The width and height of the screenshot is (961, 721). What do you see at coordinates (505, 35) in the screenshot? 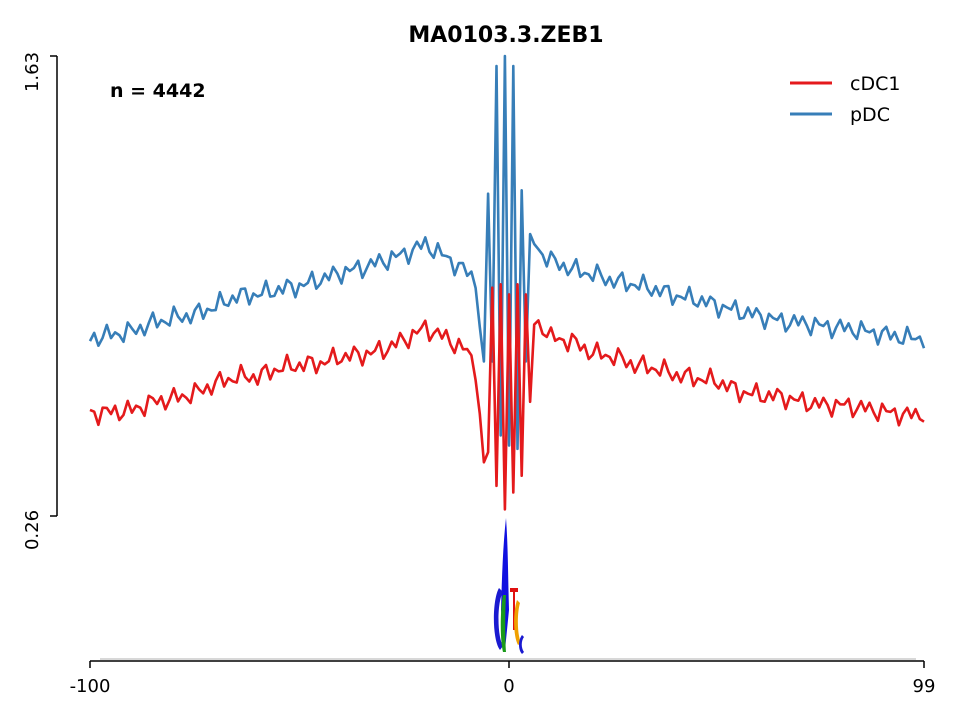
I see `chart-title: MA0103.3.ZEB1` at bounding box center [505, 35].